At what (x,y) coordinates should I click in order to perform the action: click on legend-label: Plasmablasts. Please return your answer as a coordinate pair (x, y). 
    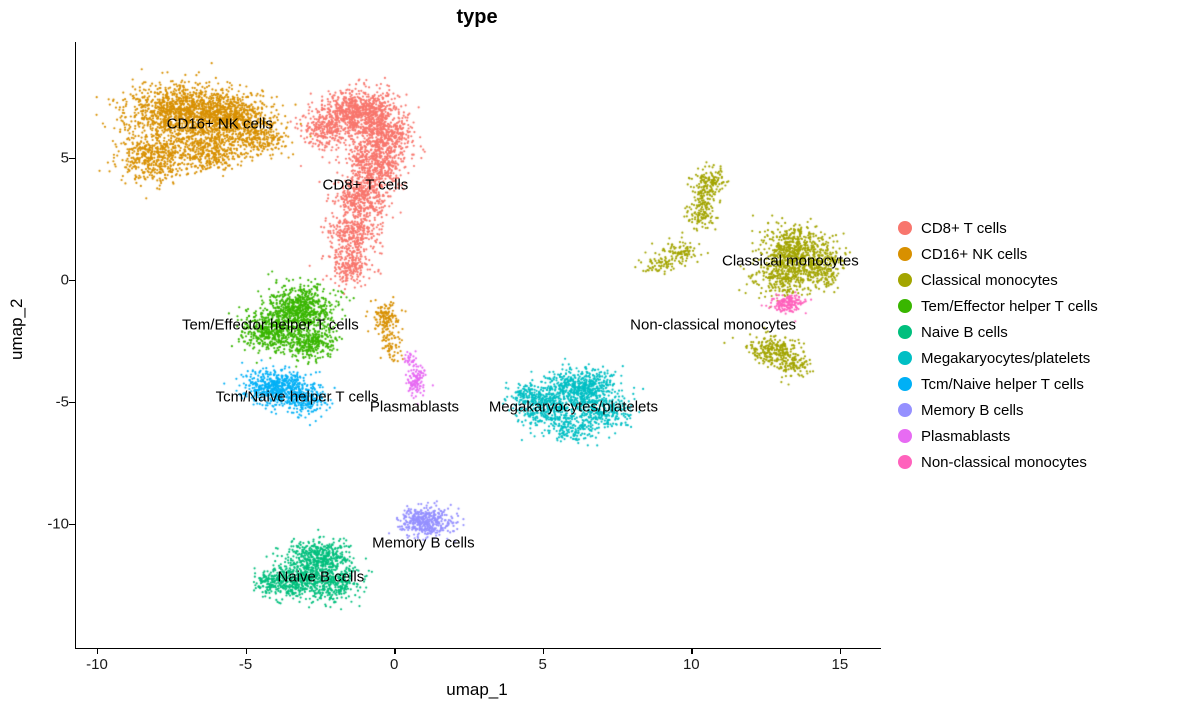
    Looking at the image, I should click on (966, 436).